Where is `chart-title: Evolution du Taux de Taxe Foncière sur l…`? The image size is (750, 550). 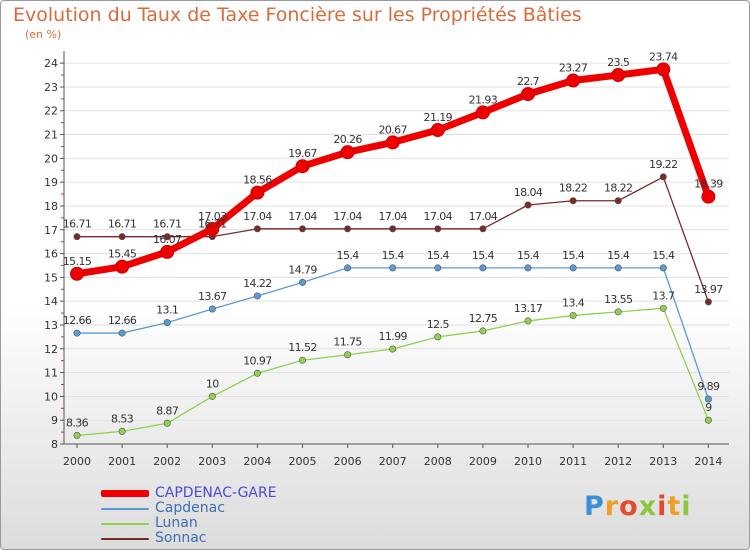
chart-title: Evolution du Taux de Taxe Foncière sur l… is located at coordinates (297, 15).